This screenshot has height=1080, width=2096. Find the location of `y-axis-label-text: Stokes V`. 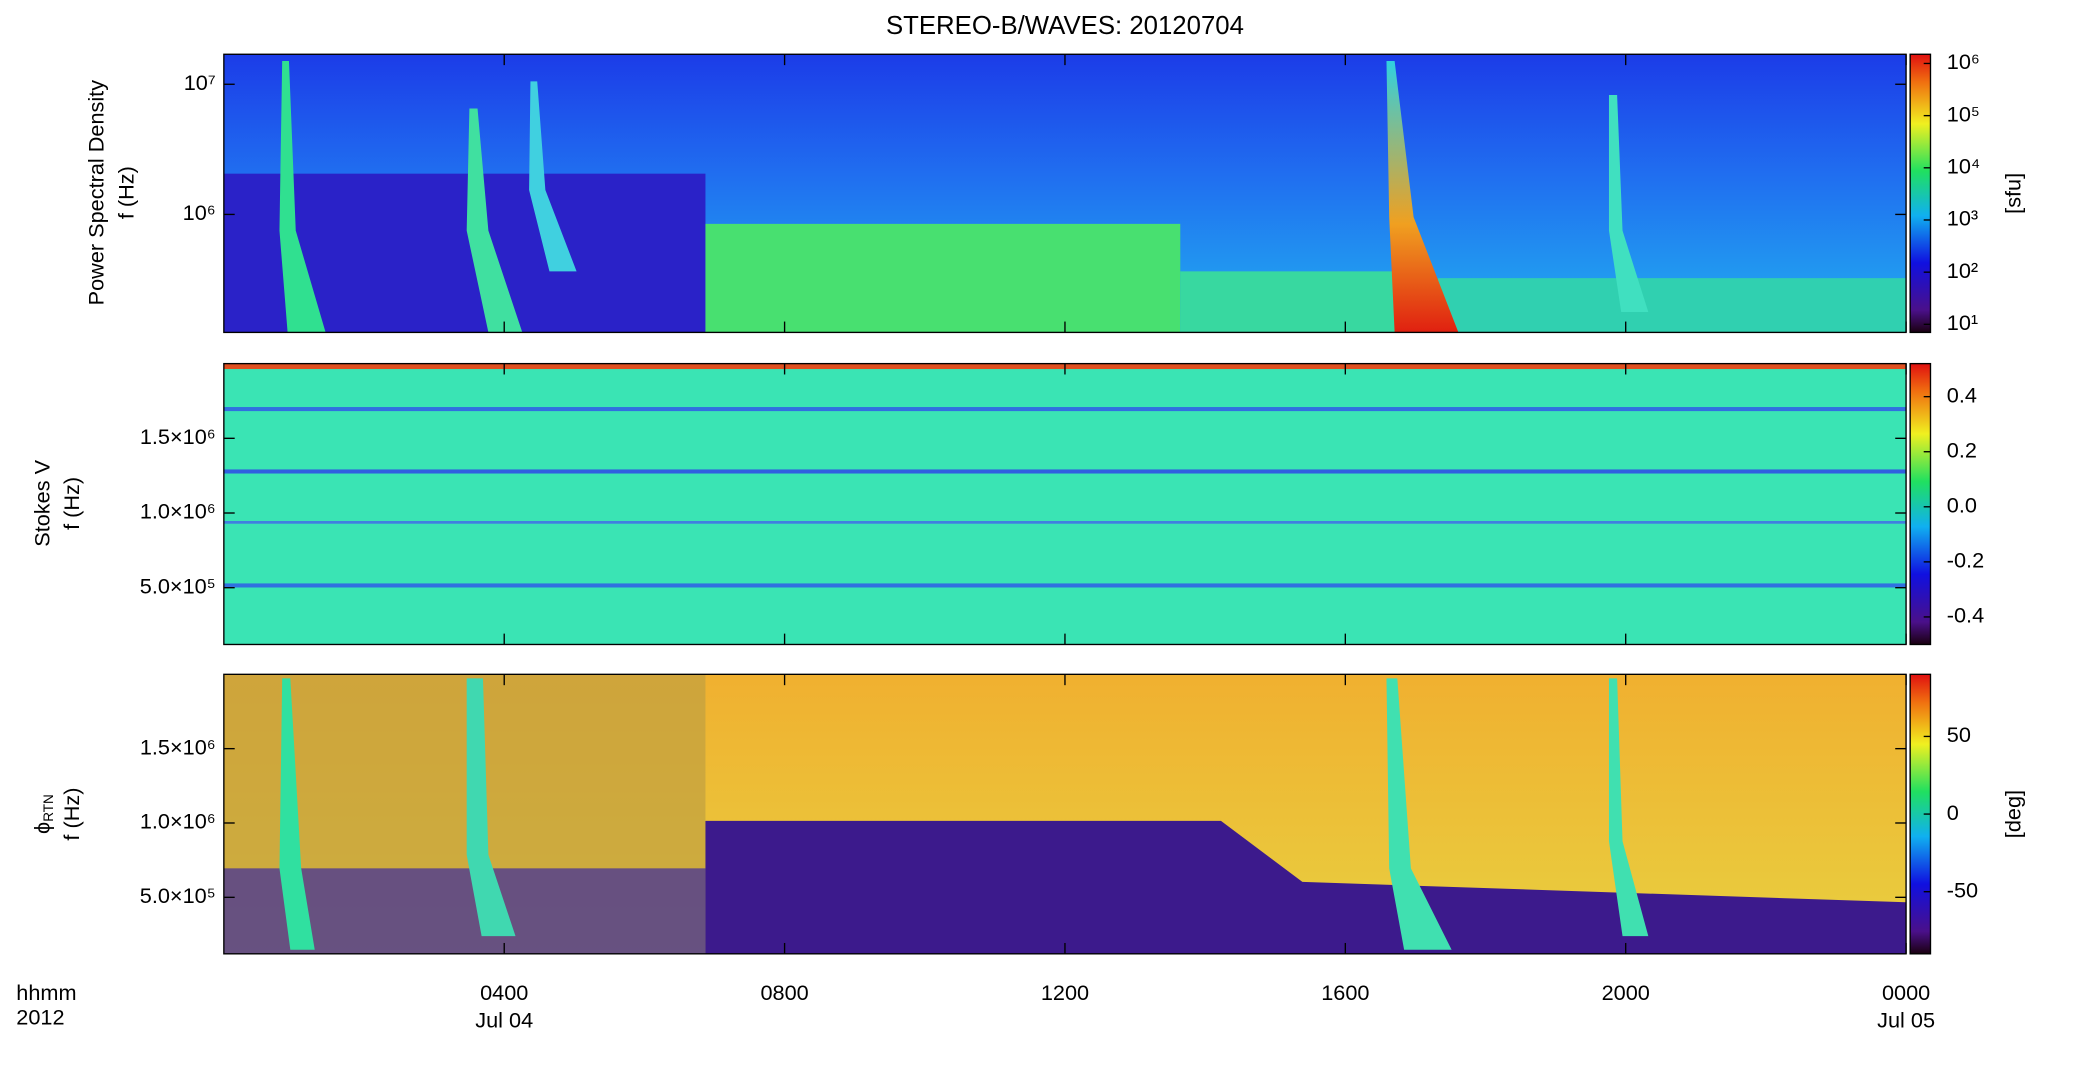

y-axis-label-text: Stokes V is located at coordinates (41, 502).